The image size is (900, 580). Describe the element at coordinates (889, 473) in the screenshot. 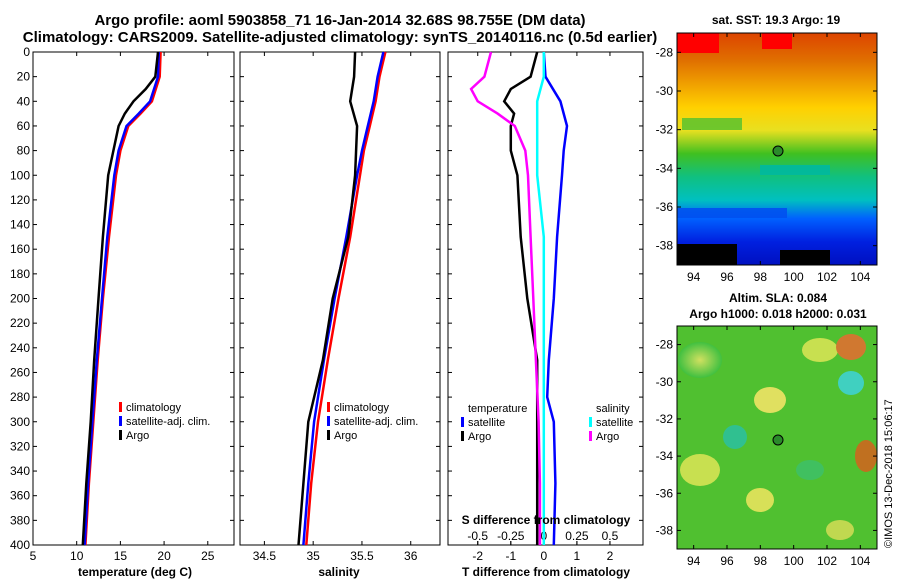

I see `credit-text: ©IMOS 13-Dec-2018 15:06:17` at that location.